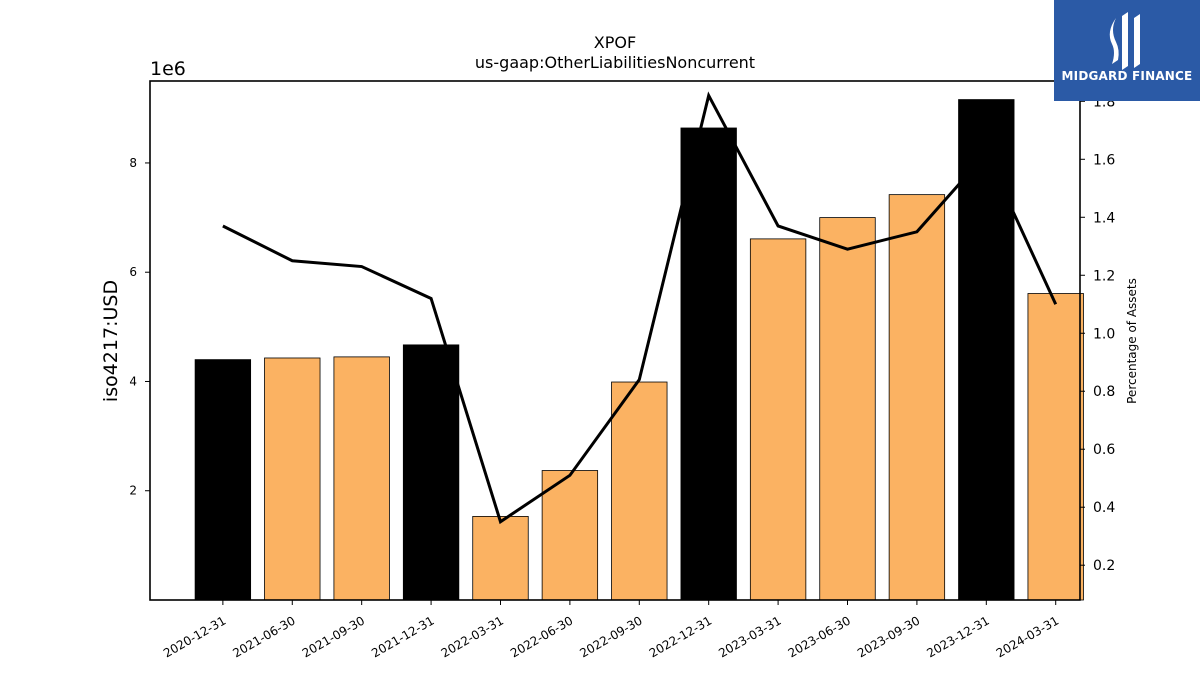 The image size is (1200, 675). I want to click on y2-tick-label: 0.4, so click(1104, 508).